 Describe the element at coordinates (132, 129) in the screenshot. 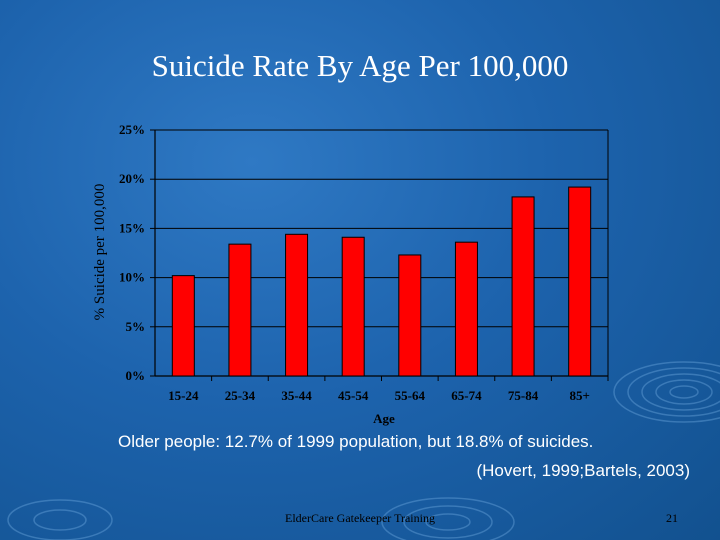

I see `y-tick-label: 25%` at that location.